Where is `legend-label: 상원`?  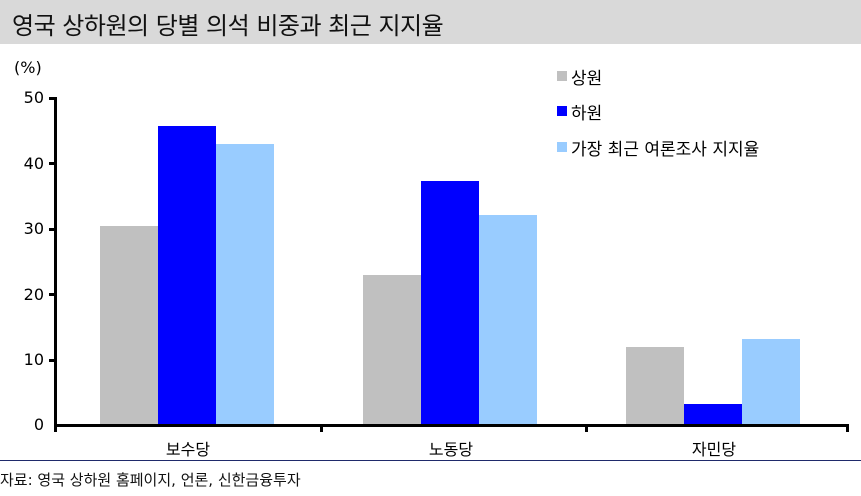
legend-label: 상원 is located at coordinates (587, 78).